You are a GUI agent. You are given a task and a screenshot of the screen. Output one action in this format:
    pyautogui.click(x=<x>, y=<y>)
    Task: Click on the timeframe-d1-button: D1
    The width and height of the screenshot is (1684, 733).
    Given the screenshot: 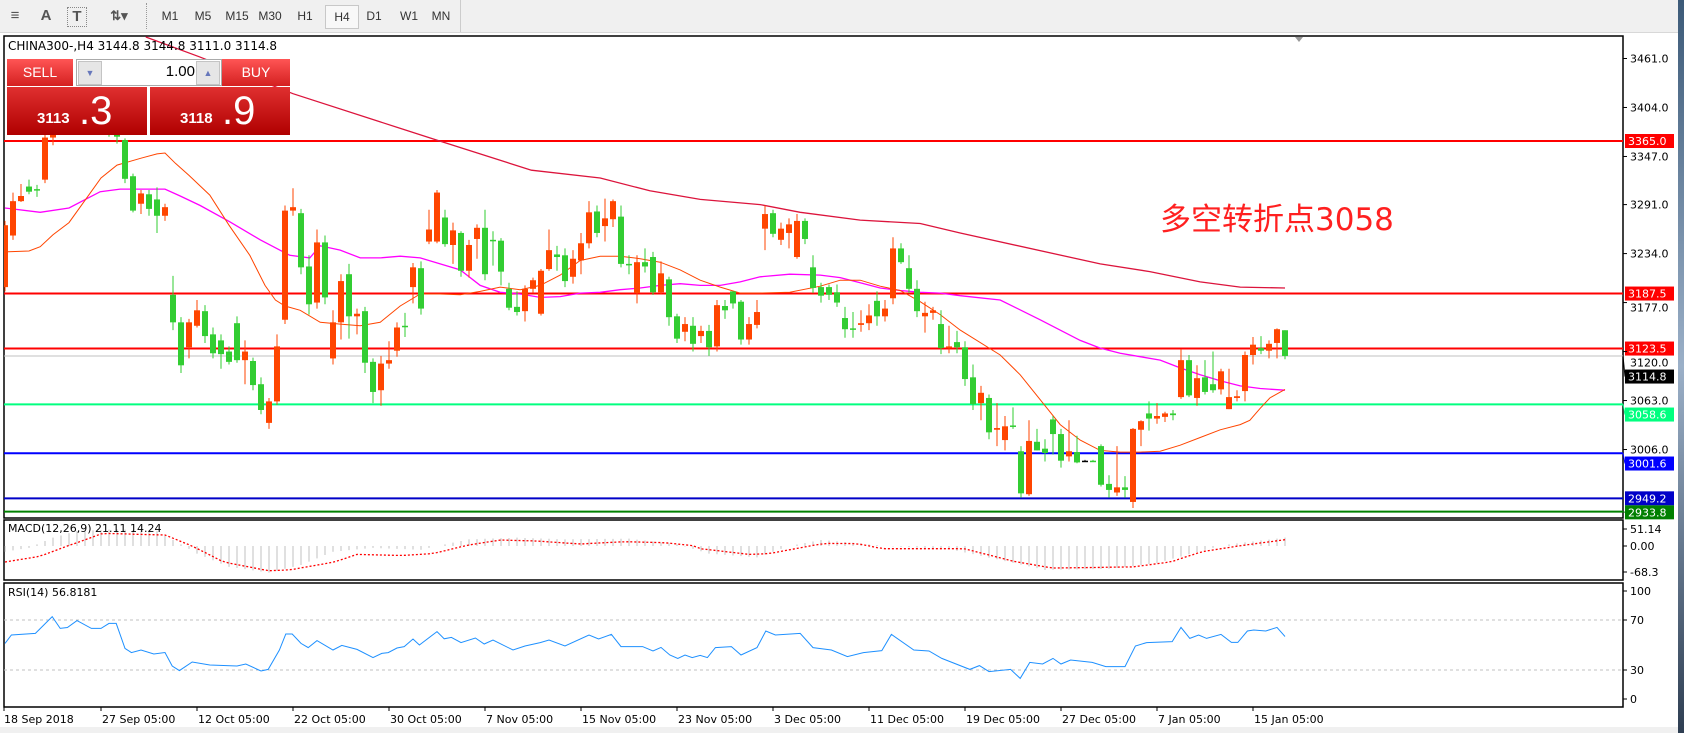 What is the action you would take?
    pyautogui.click(x=374, y=16)
    